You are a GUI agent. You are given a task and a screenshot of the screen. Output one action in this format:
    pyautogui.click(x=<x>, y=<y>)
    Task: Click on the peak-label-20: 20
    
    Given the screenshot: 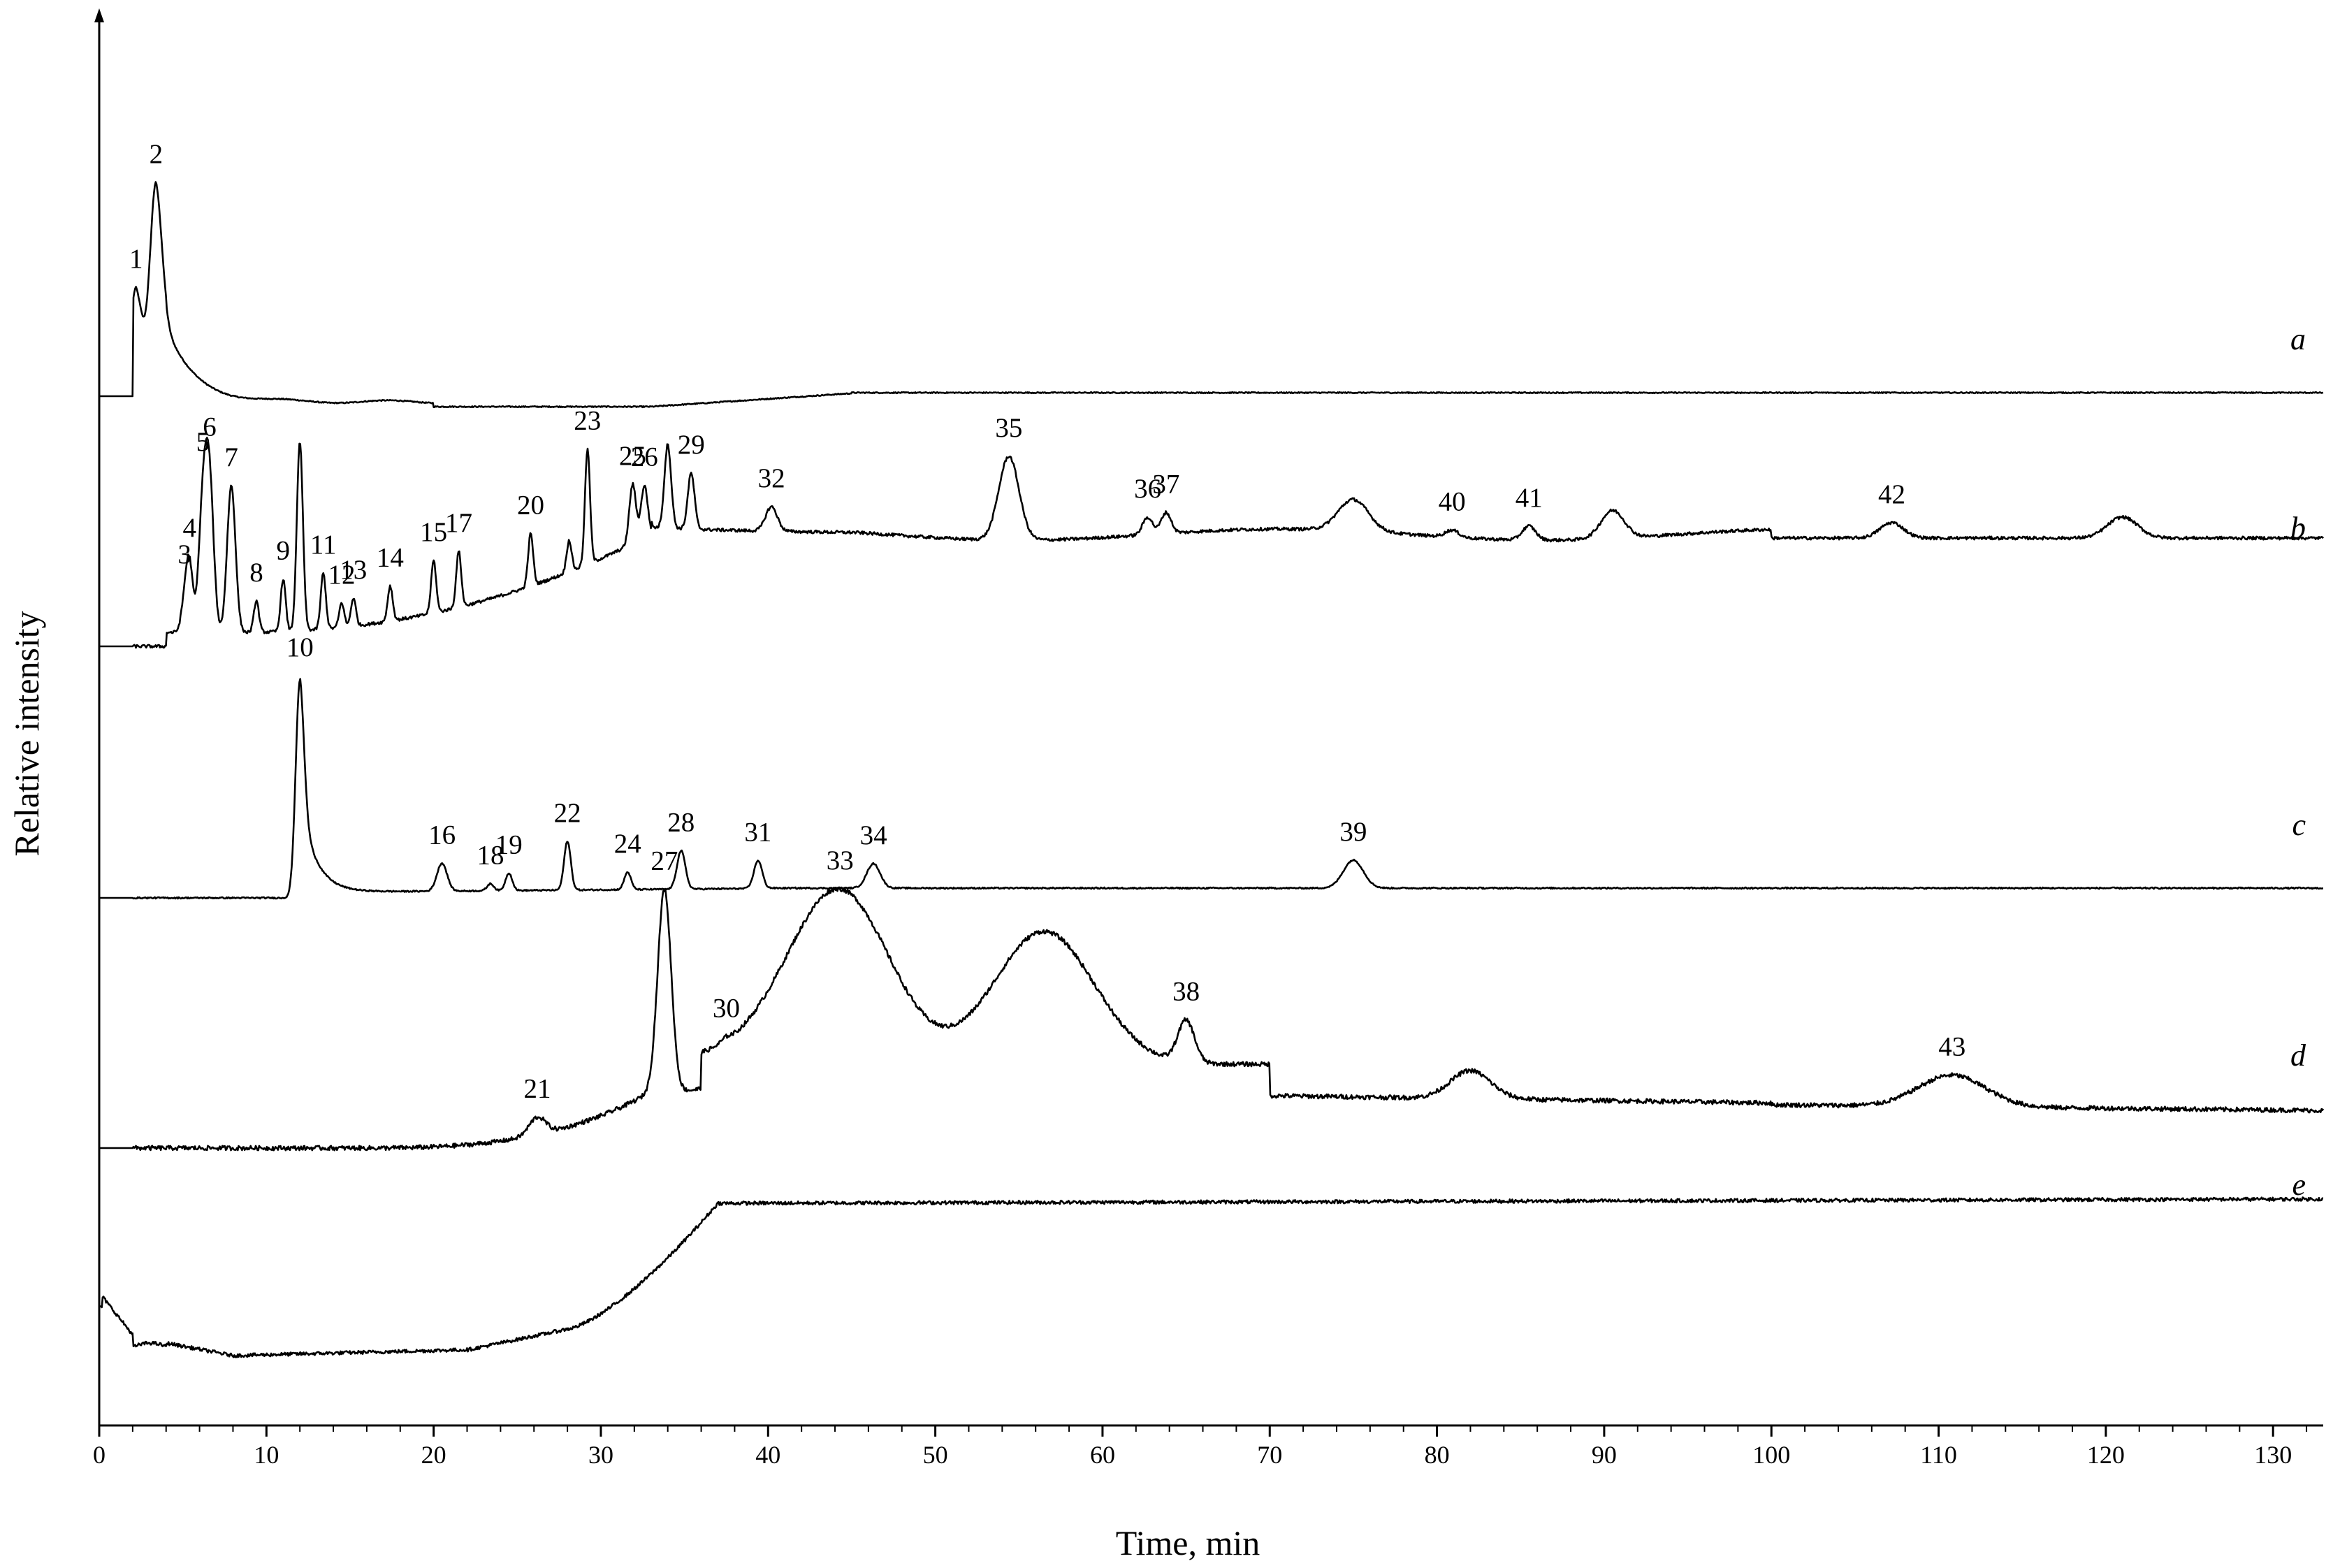 What is the action you would take?
    pyautogui.click(x=530, y=506)
    